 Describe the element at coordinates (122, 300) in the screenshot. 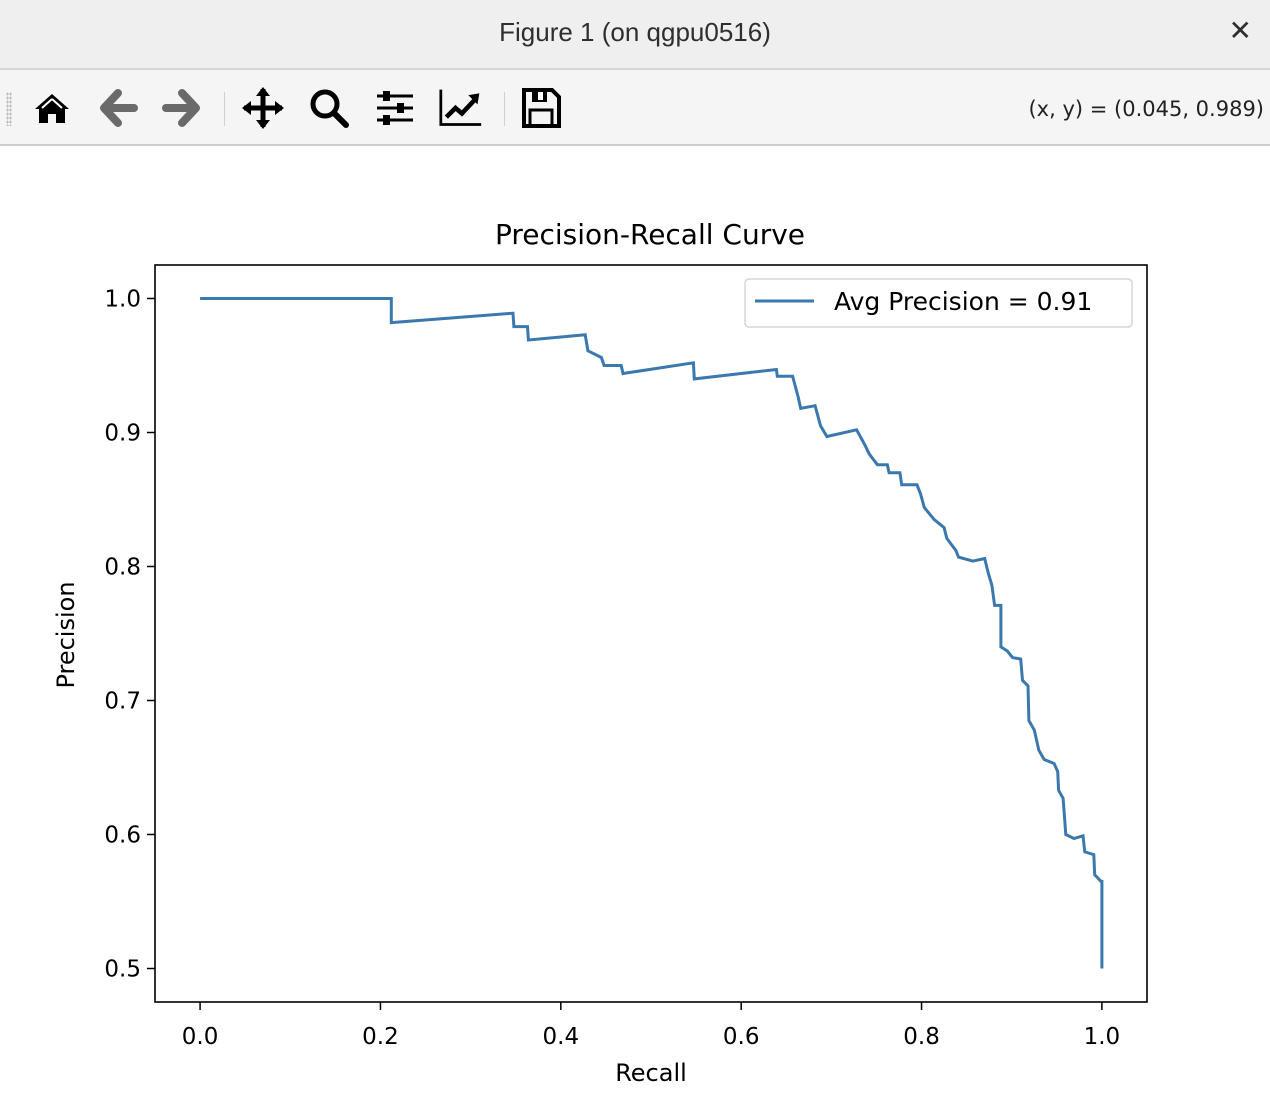

I see `y-tick-label: 1.0` at that location.